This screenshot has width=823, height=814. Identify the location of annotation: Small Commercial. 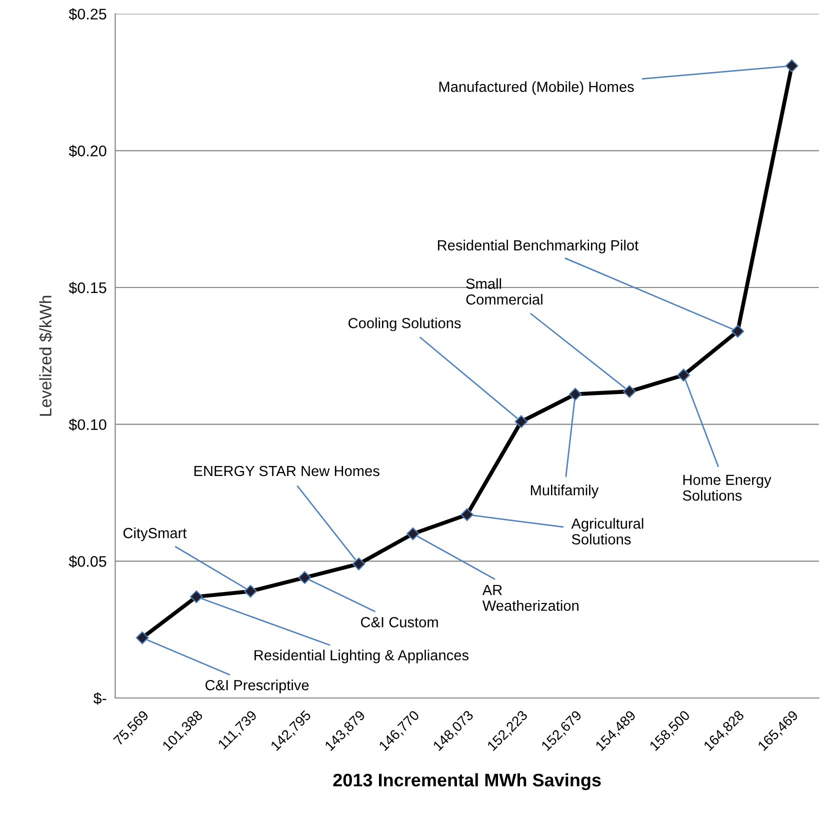
(504, 291).